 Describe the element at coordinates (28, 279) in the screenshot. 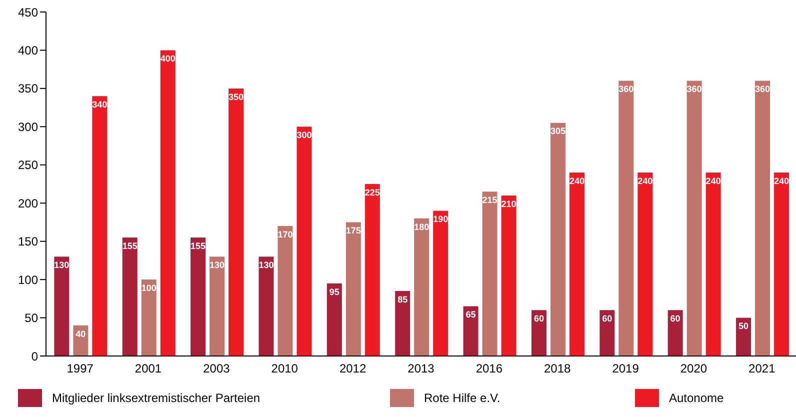

I see `y-tick-label: 100` at that location.